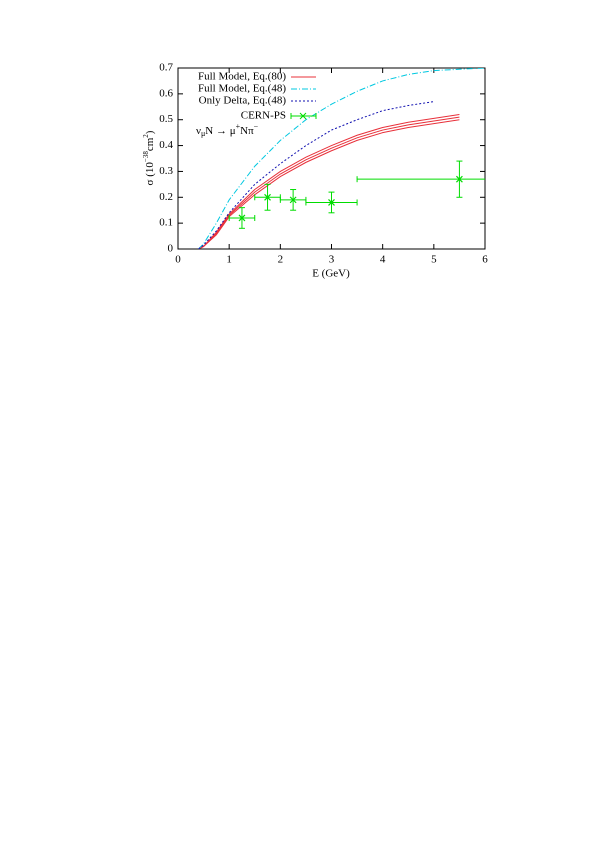 This screenshot has height=866, width=613. I want to click on annotation-part: N → μ, so click(220, 131).